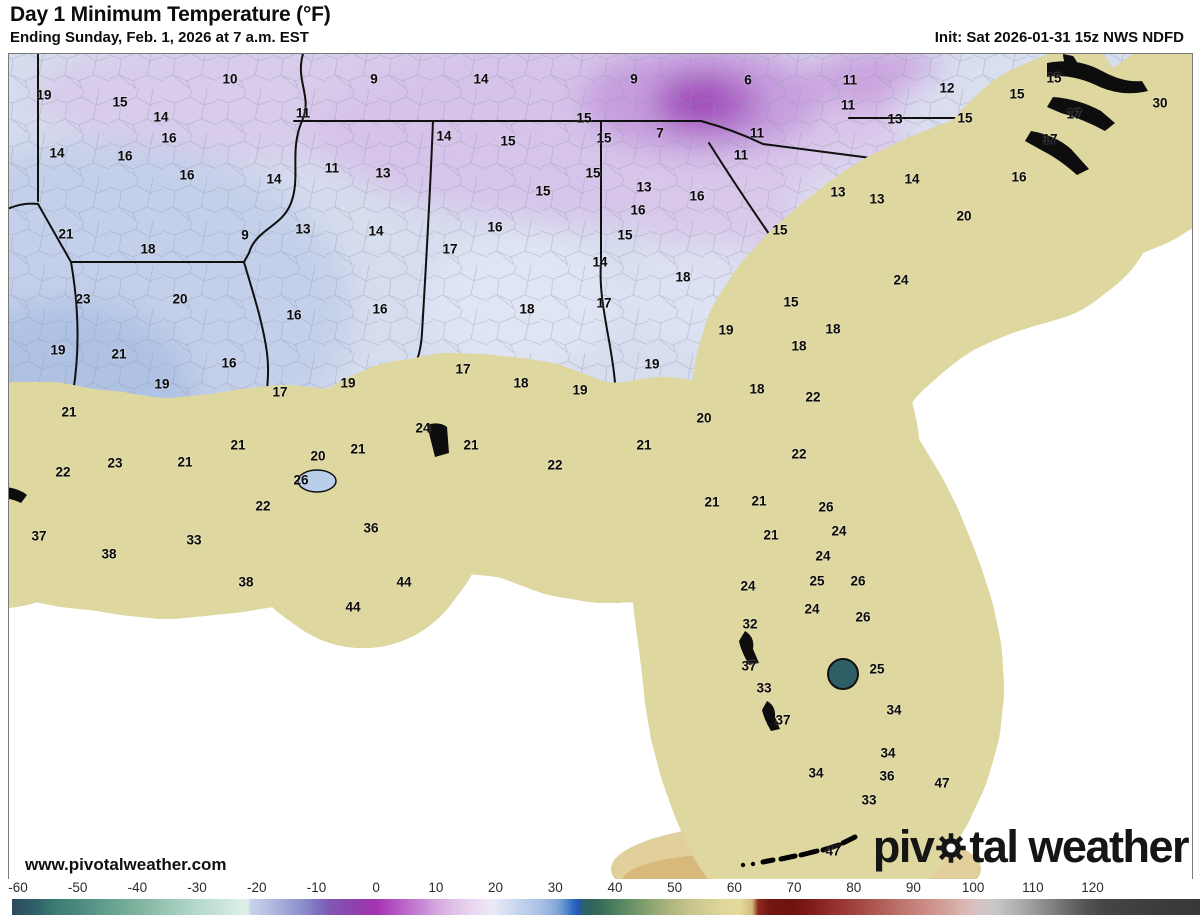  I want to click on temp-label: 32, so click(750, 624).